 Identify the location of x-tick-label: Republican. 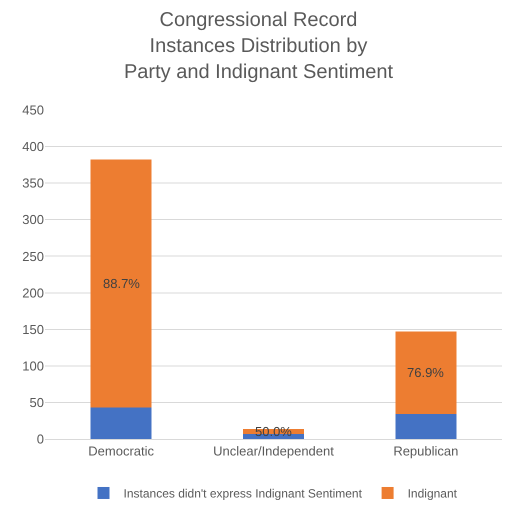
(425, 451).